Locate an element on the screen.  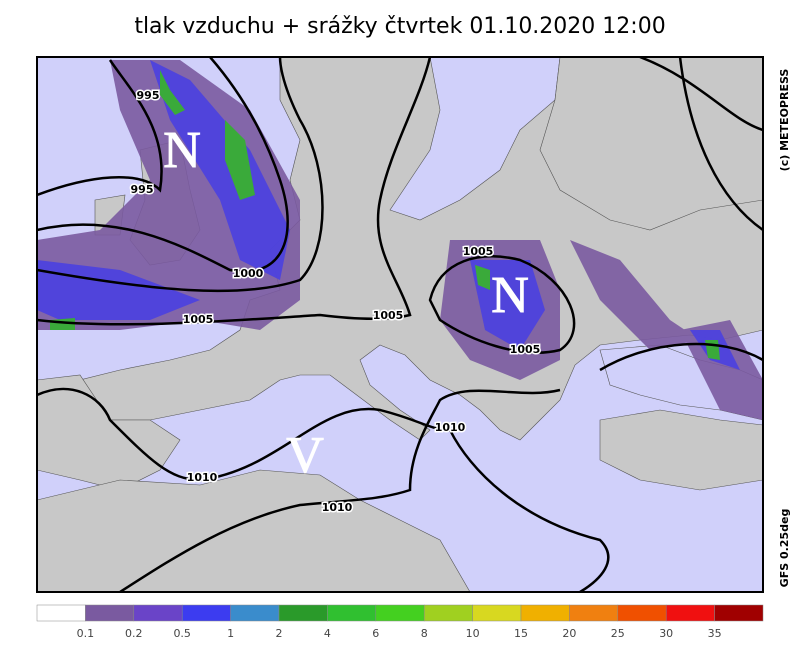
legend-label: 25 is located at coordinates (618, 633).